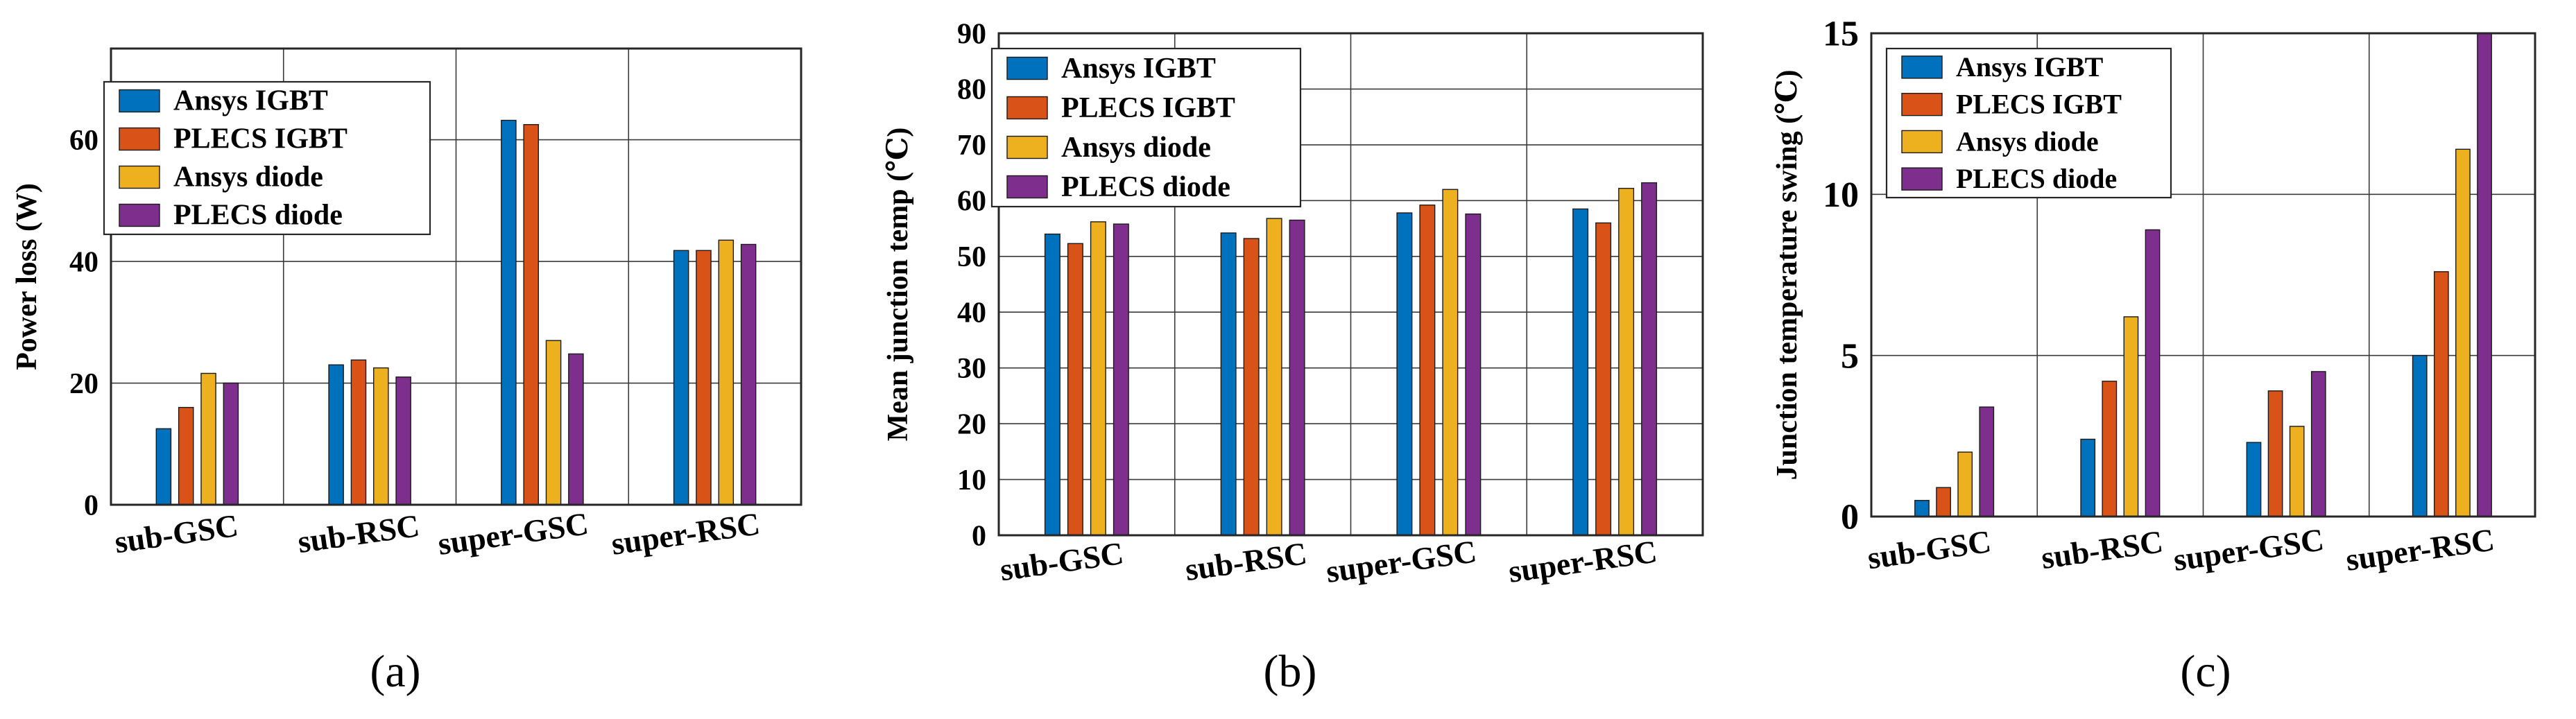 The height and width of the screenshot is (719, 2576). Describe the element at coordinates (1401, 561) in the screenshot. I see `x-tick-label: super-GSC` at that location.